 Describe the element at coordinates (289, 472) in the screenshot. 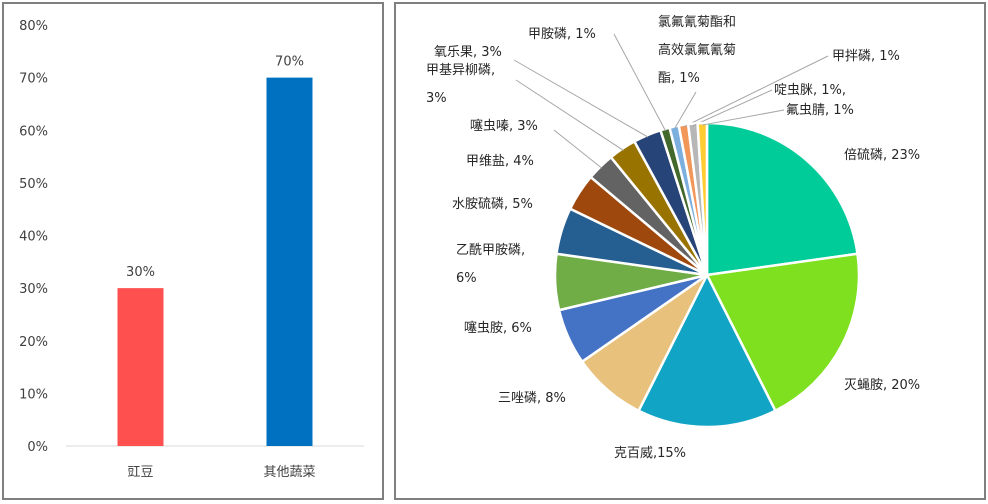

I see `x-category-label: 其他蔬菜` at that location.